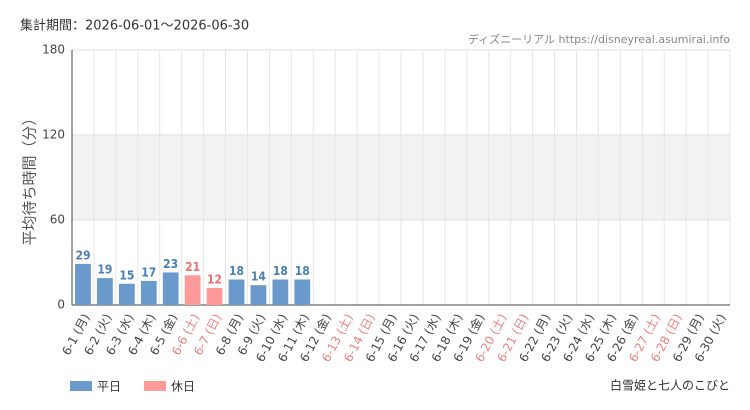 The image size is (750, 410). Describe the element at coordinates (192, 267) in the screenshot. I see `data-label: 21` at that location.